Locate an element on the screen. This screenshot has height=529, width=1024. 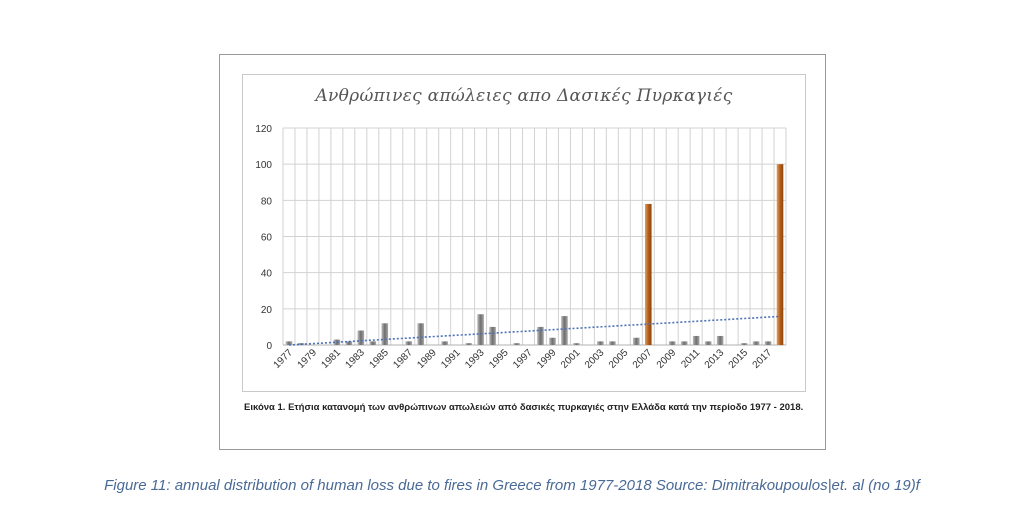
x-tick-label: 1995 is located at coordinates (499, 359).